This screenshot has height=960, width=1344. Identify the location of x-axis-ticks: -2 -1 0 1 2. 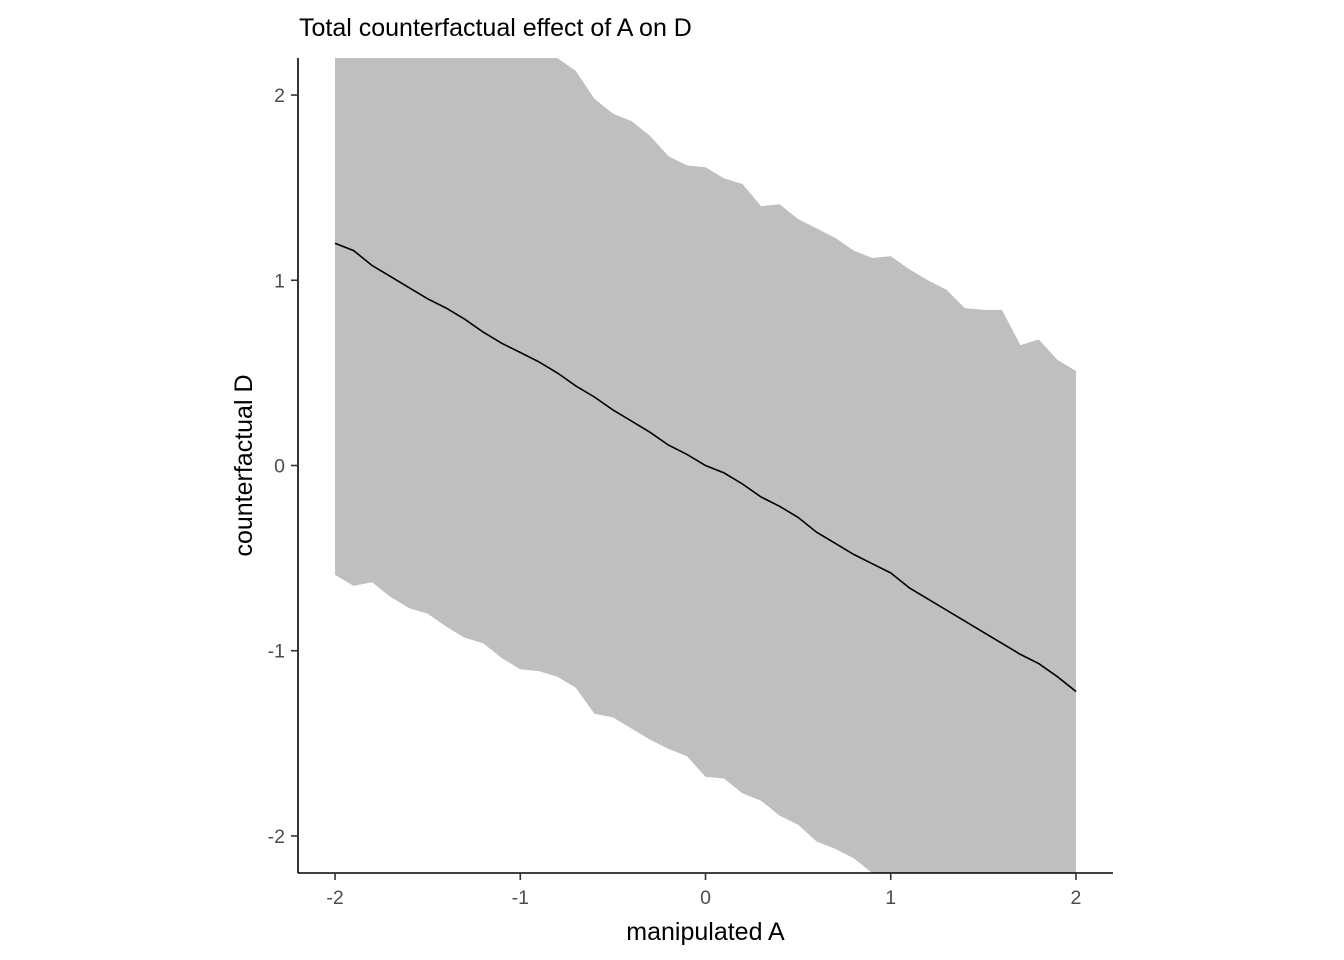
(703, 891).